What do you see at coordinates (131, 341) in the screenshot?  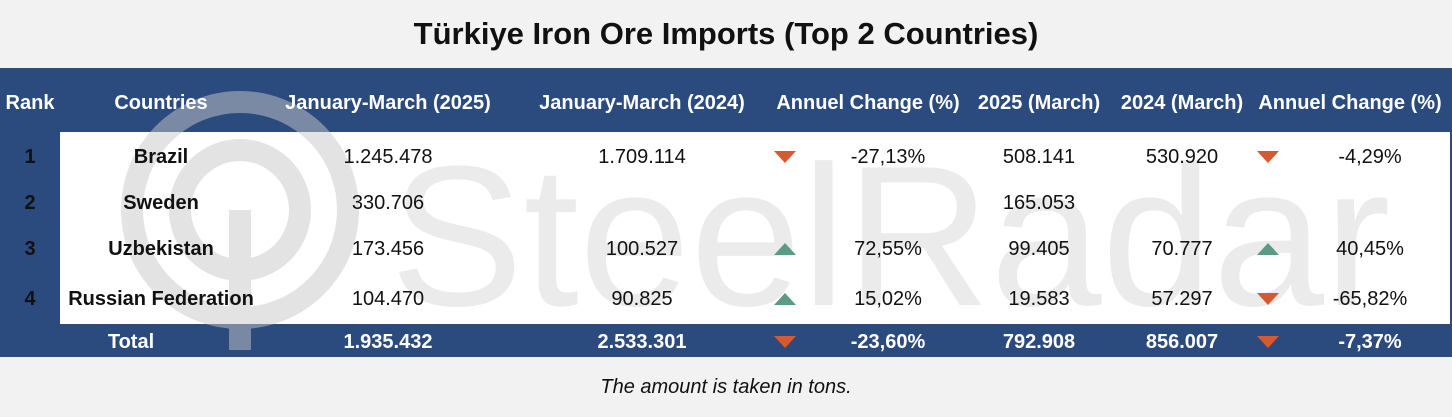 I see `total-label: Total` at bounding box center [131, 341].